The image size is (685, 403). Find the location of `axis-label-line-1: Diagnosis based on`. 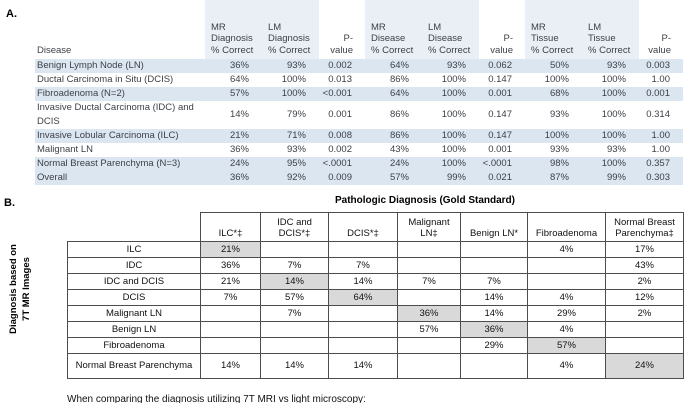

axis-label-line-1: Diagnosis based on is located at coordinates (13, 289).